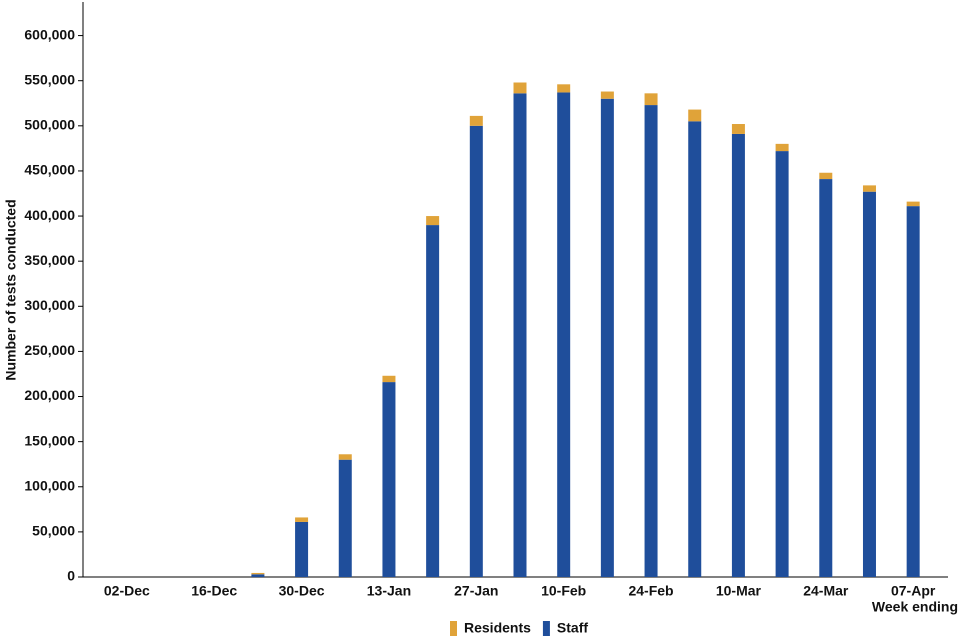 The image size is (960, 640). I want to click on y-tick-label: 500,000, so click(49, 125).